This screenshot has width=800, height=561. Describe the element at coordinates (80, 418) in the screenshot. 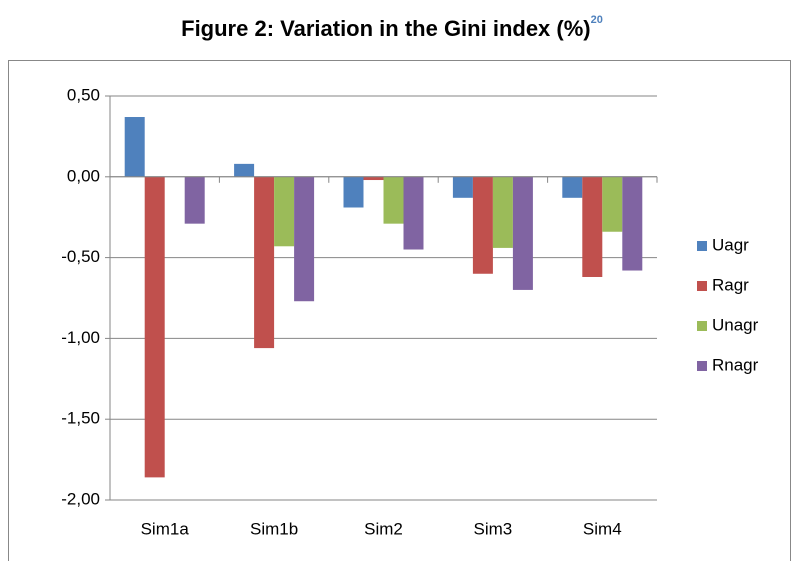

I see `y-tick-label: -1,50` at that location.